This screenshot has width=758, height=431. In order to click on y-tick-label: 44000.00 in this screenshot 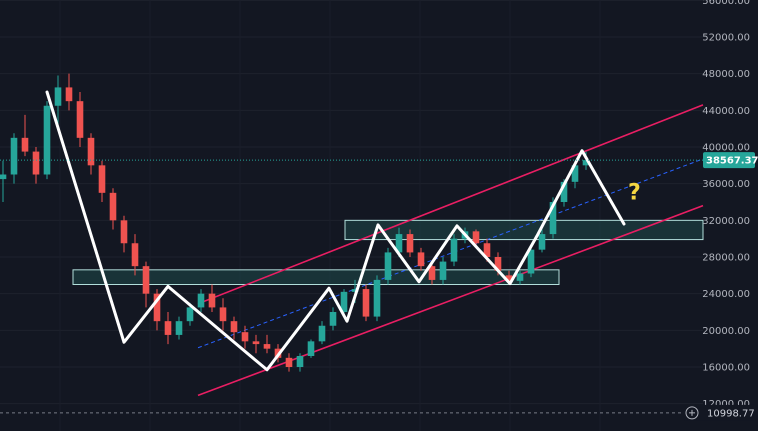, I will do `click(726, 111)`.